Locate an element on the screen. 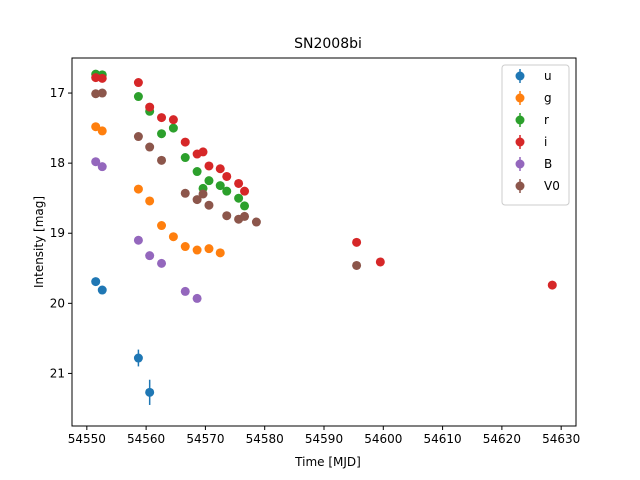 Image resolution: width=640 pixels, height=480 pixels. series-r is located at coordinates (170, 140).